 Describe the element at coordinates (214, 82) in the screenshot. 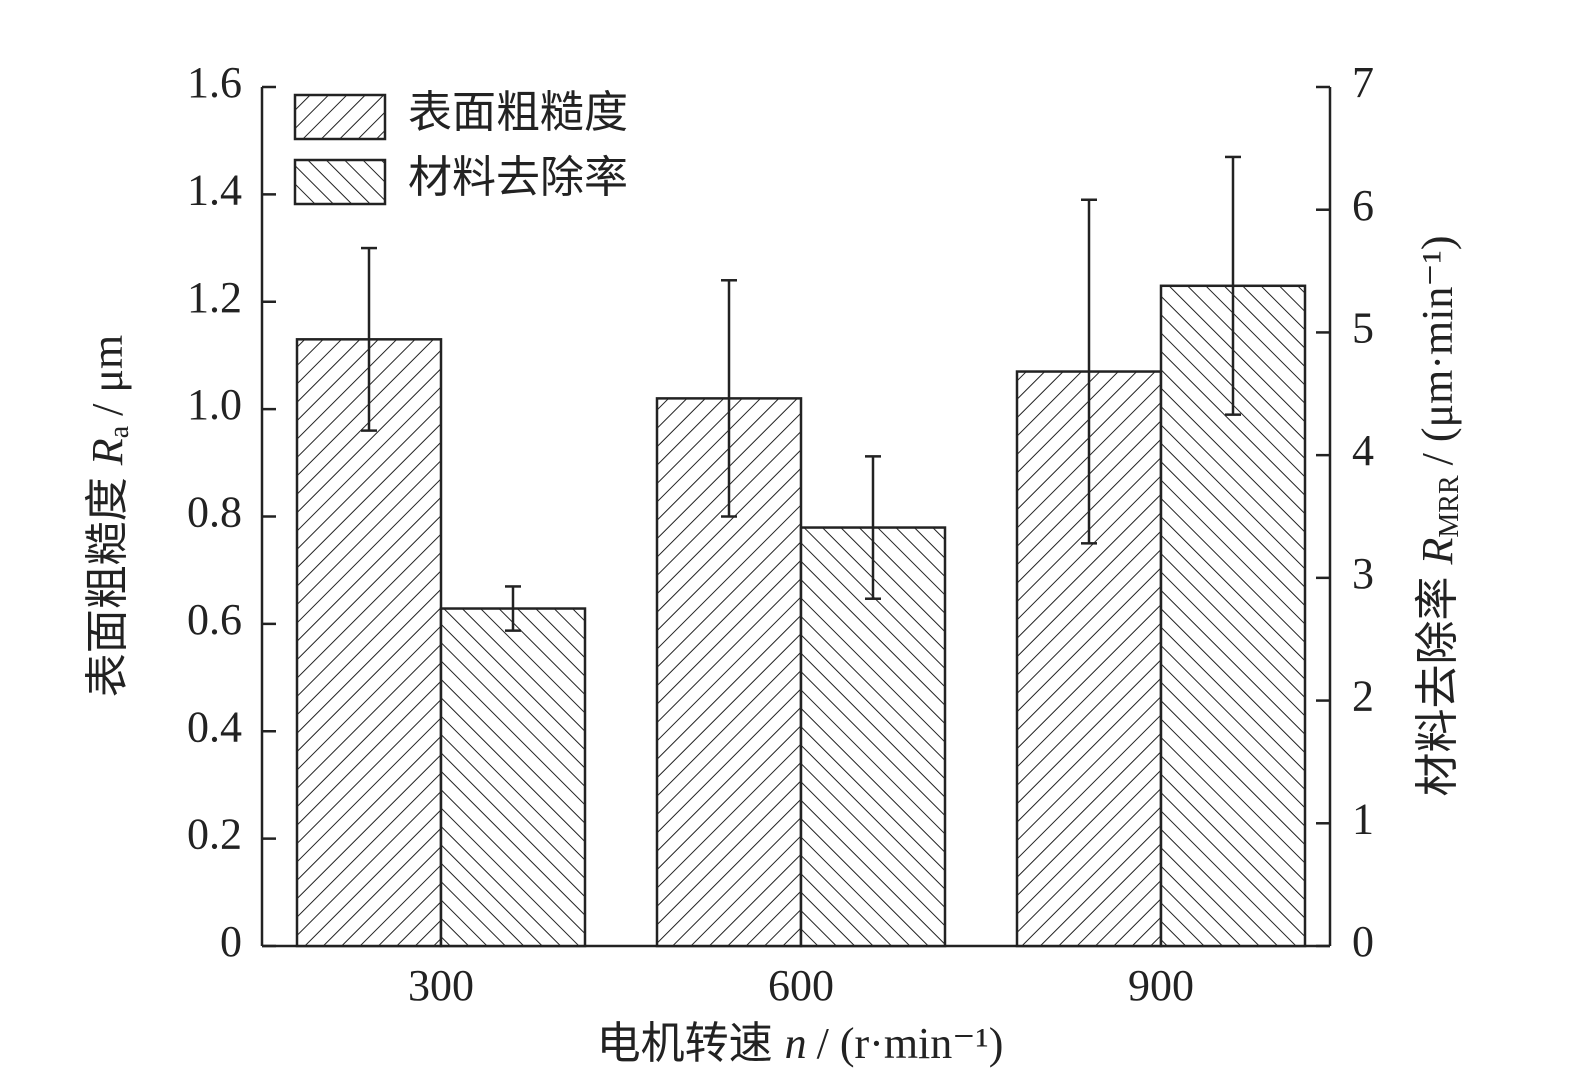

I see `y-tick-label: 1.6` at that location.